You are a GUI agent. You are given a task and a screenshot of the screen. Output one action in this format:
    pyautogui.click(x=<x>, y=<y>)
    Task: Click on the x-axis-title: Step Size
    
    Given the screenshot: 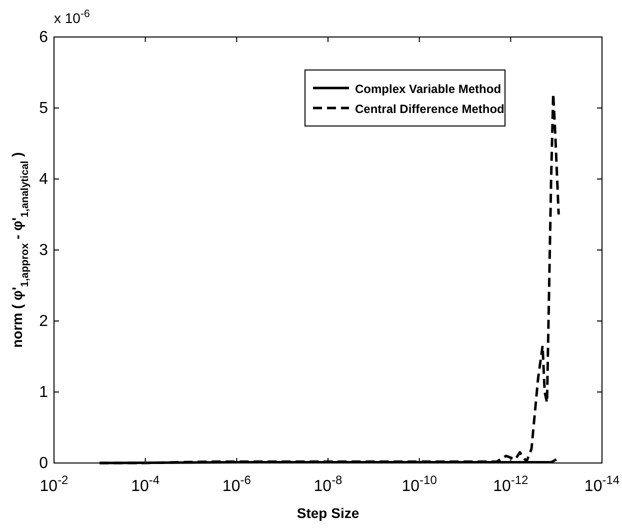 What is the action you would take?
    pyautogui.click(x=328, y=513)
    